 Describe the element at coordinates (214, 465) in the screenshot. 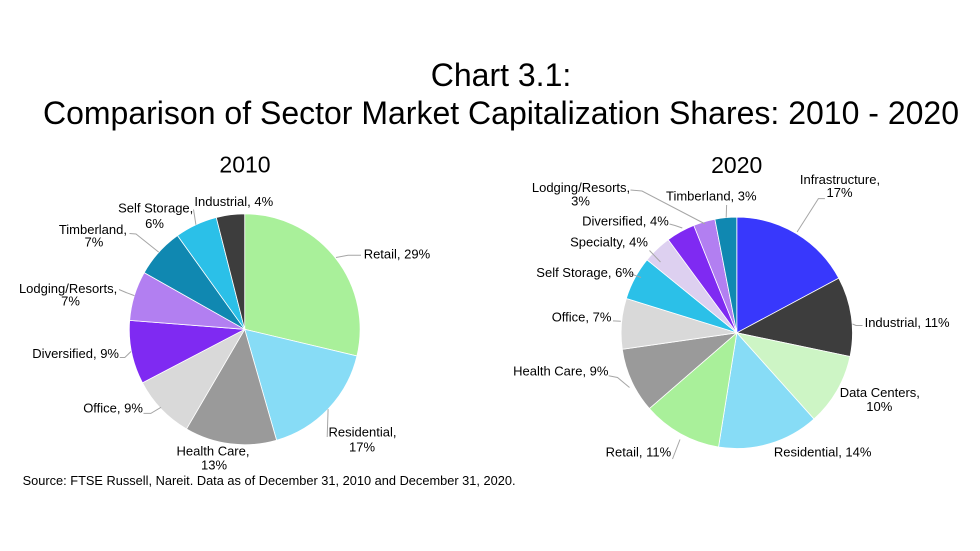

I see `svg-text: 13%` at that location.